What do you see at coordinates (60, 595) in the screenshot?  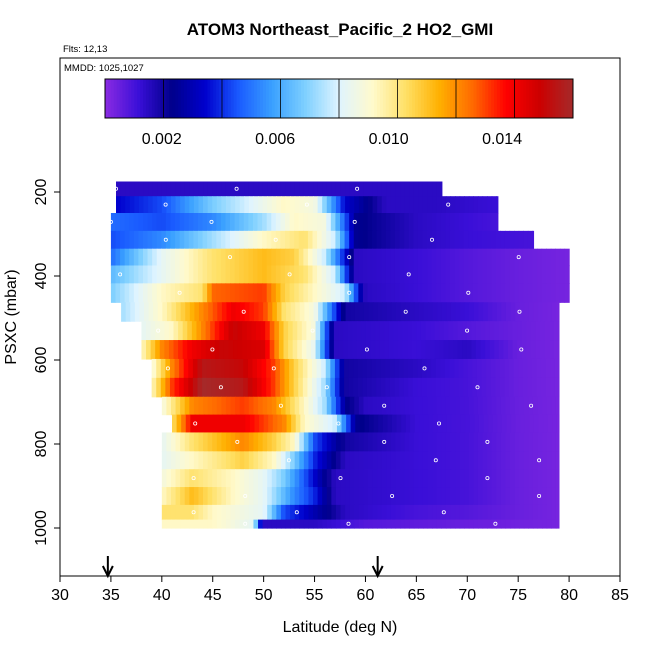 I see `x-tick-label: 30` at bounding box center [60, 595].